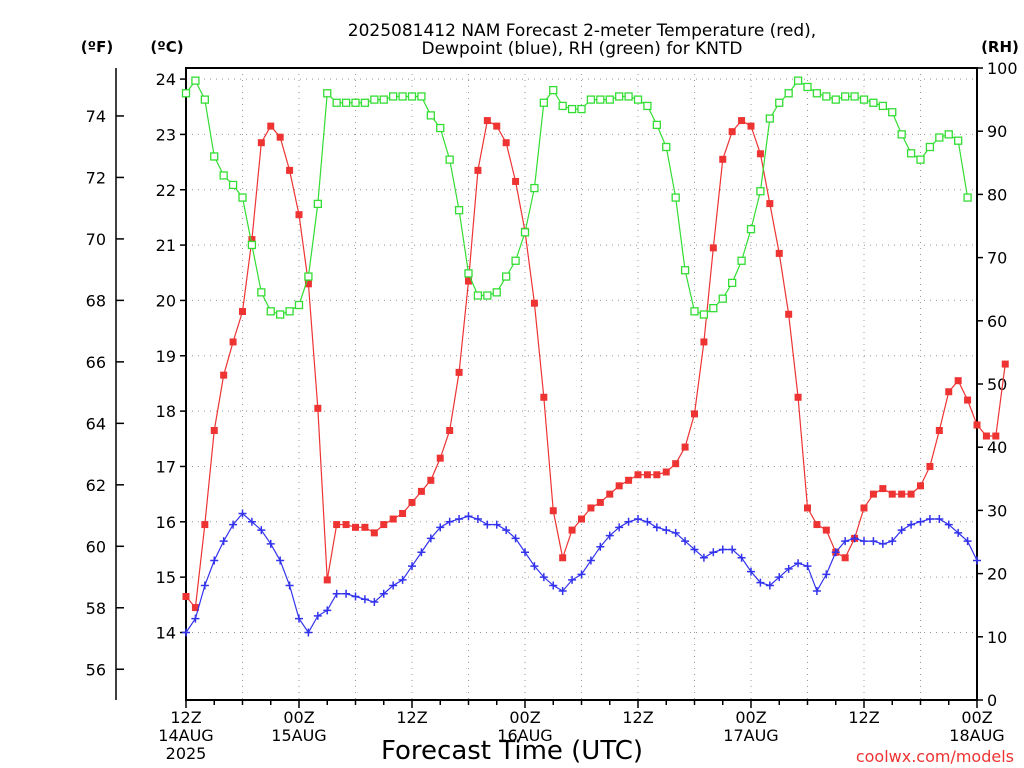  What do you see at coordinates (166, 300) in the screenshot?
I see `celsius-tick-label: 20` at bounding box center [166, 300].